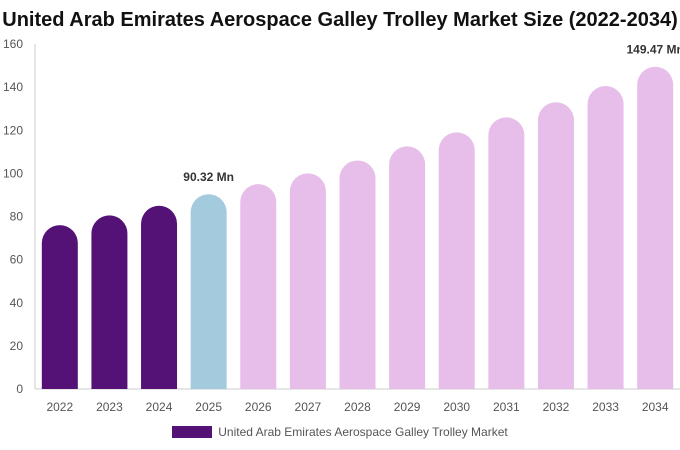  What do you see at coordinates (17, 346) in the screenshot?
I see `y-tick-label: 20` at bounding box center [17, 346].